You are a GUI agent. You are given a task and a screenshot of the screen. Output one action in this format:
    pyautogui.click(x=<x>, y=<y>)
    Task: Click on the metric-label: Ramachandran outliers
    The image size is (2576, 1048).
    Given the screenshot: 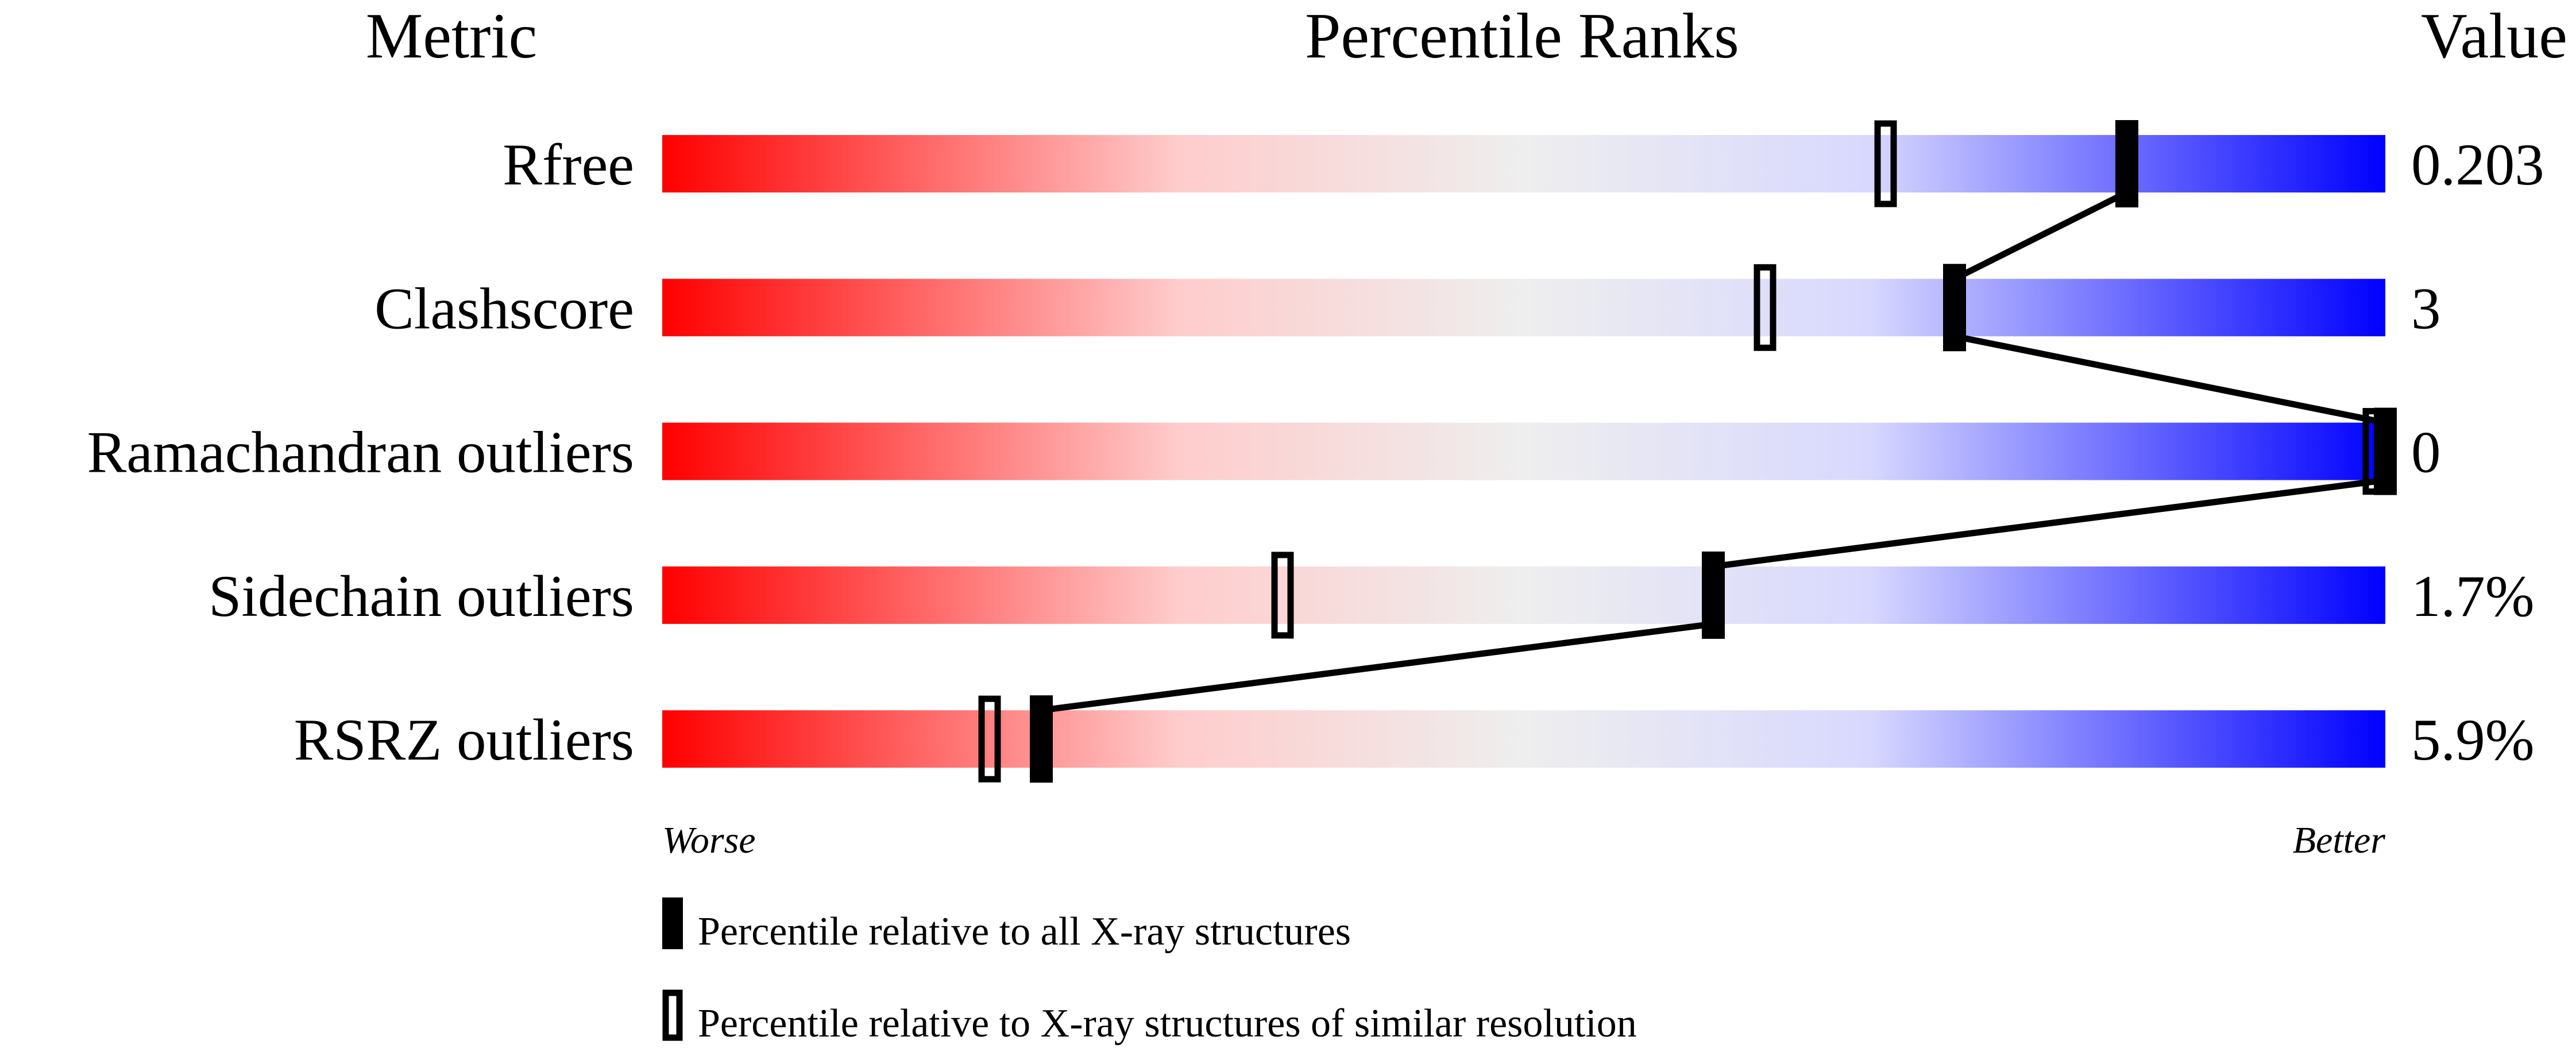 What is the action you would take?
    pyautogui.click(x=360, y=453)
    